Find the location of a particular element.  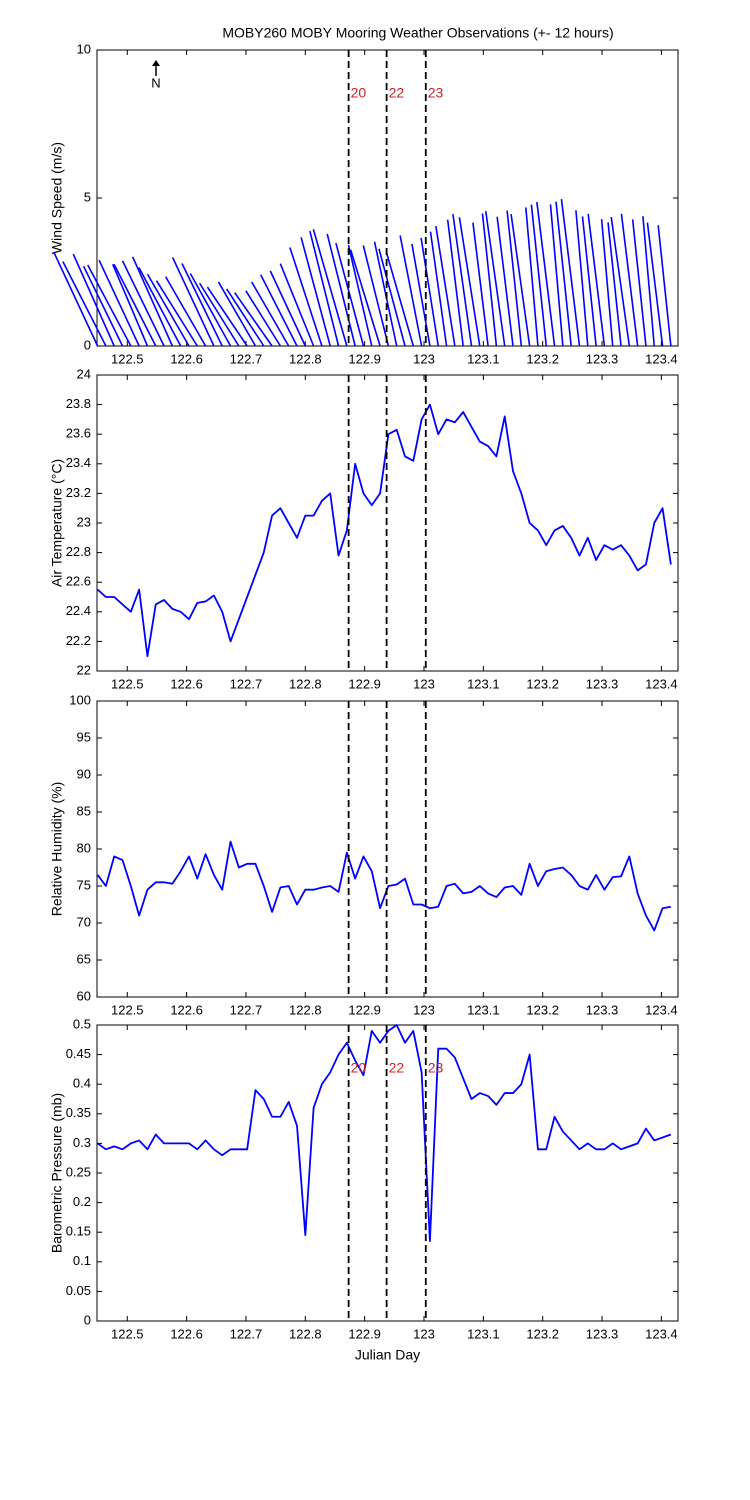

y-tick-label: 10 is located at coordinates (84, 48).